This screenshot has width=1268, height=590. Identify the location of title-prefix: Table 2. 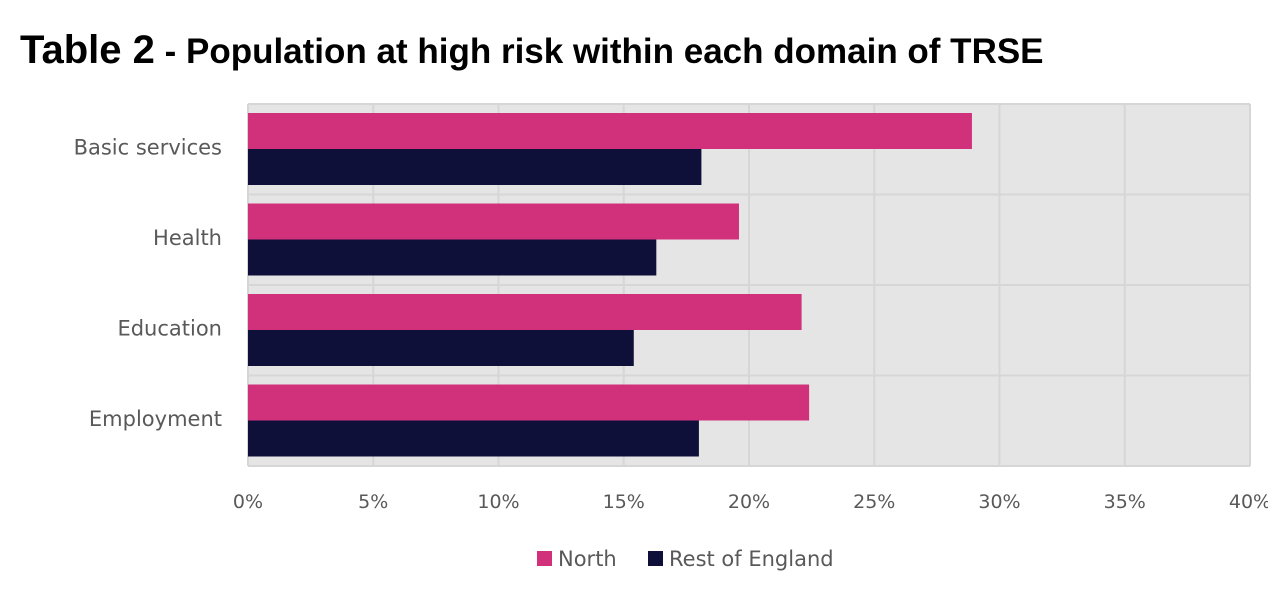
(87, 50).